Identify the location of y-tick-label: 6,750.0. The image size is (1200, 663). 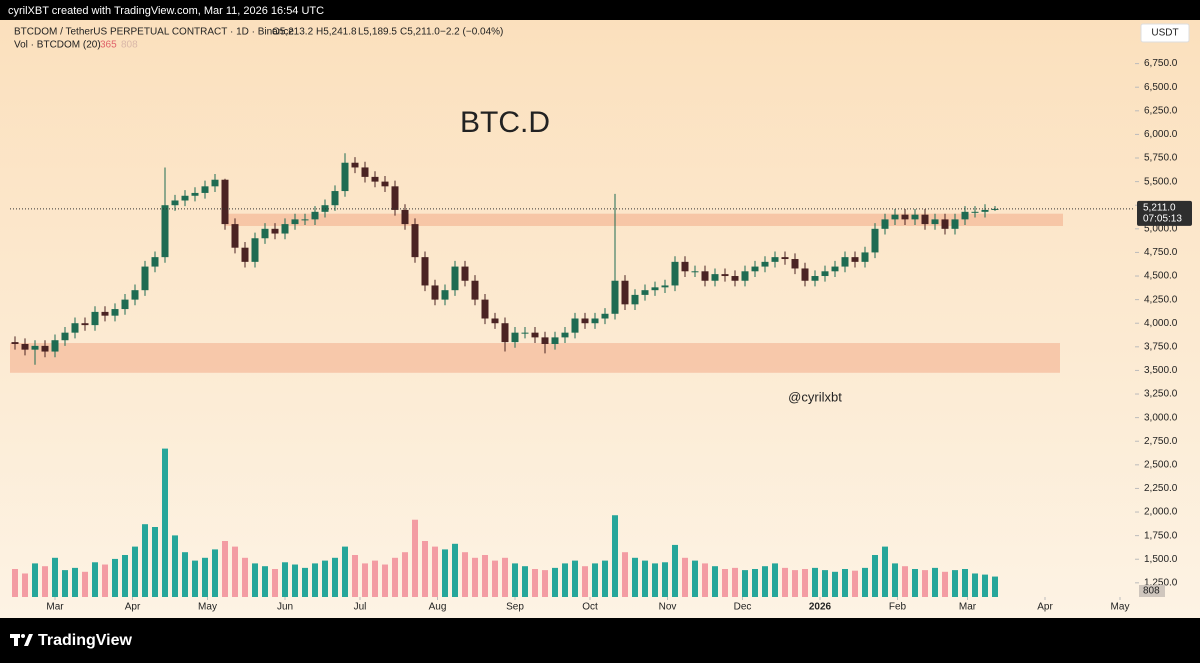
(1161, 63).